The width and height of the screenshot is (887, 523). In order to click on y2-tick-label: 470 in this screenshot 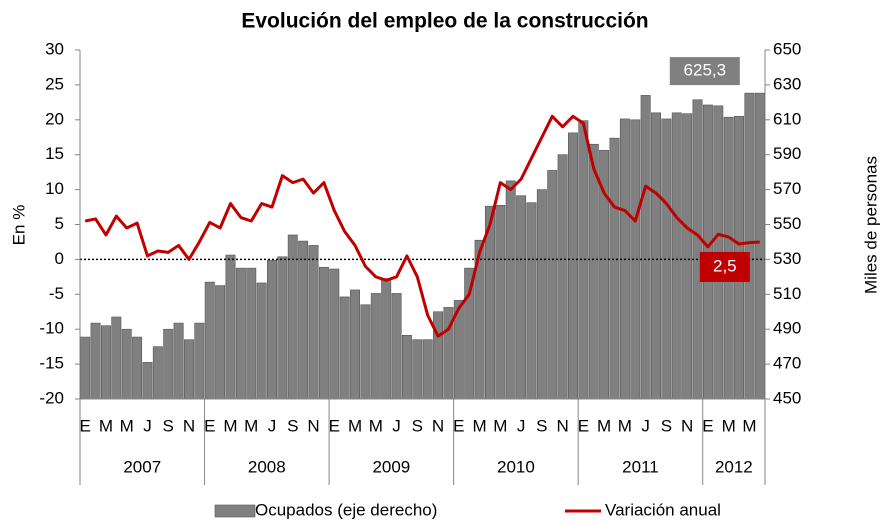, I will do `click(787, 363)`.